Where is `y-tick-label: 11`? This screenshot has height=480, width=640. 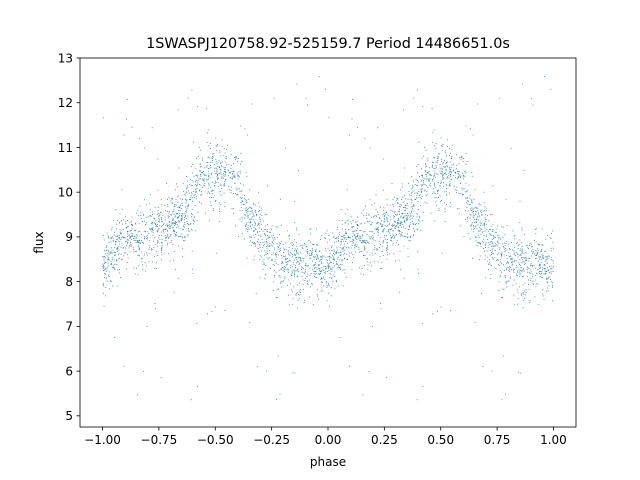 y-tick-label: 11 is located at coordinates (65, 148).